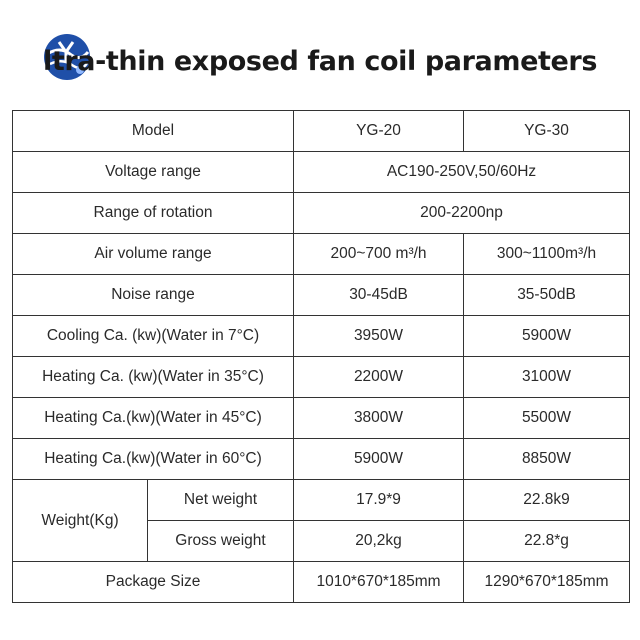 The height and width of the screenshot is (640, 640). I want to click on row-label: Model, so click(153, 131).